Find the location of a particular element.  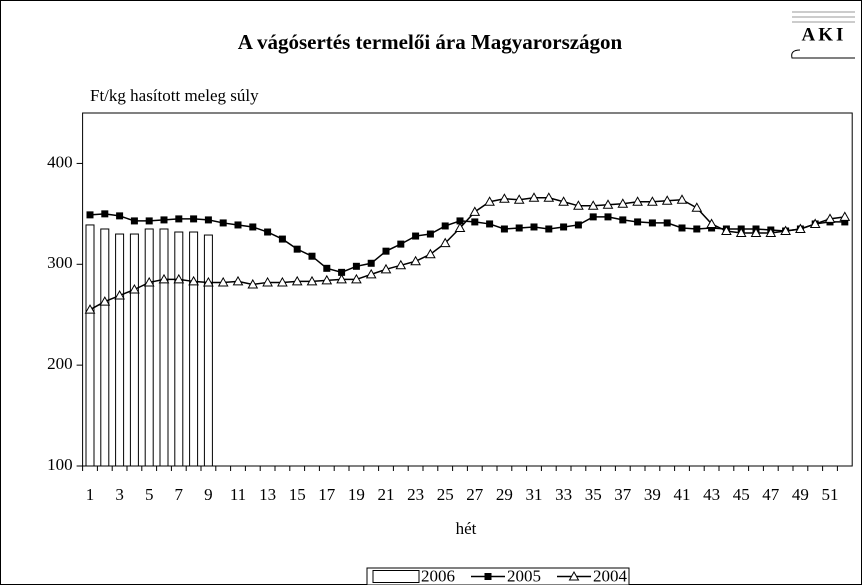

y-tick-label: 100 is located at coordinates (60, 464).